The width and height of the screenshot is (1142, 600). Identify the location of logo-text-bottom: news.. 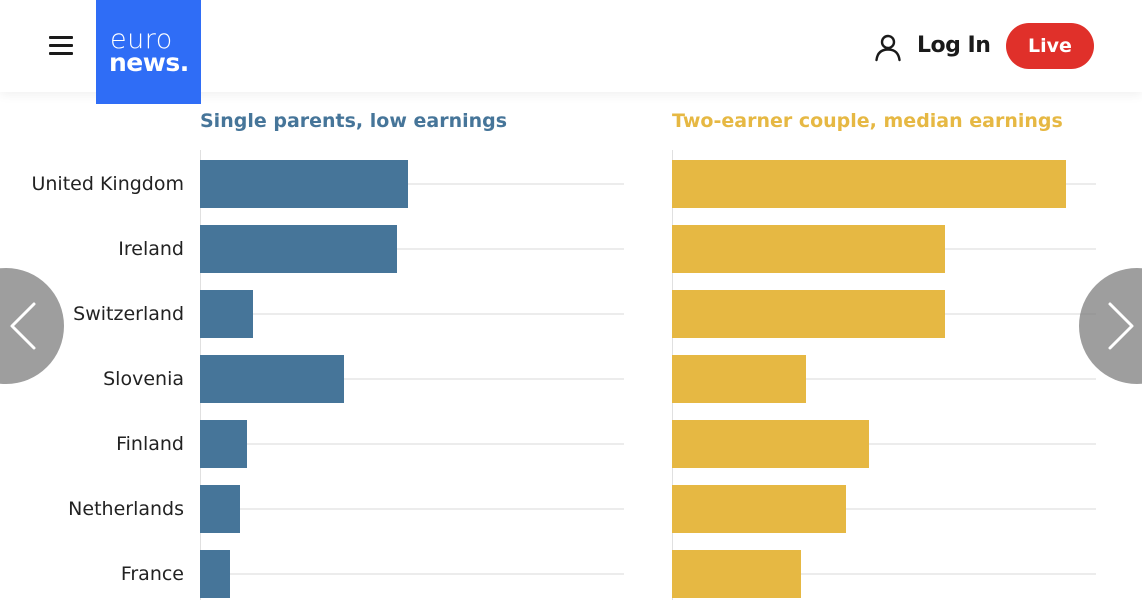
(149, 62).